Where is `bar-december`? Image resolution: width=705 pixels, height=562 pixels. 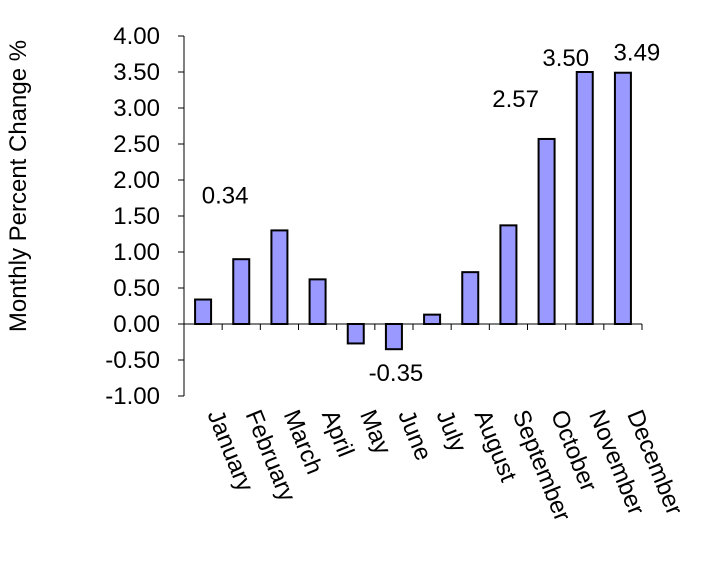
bar-december is located at coordinates (622, 198).